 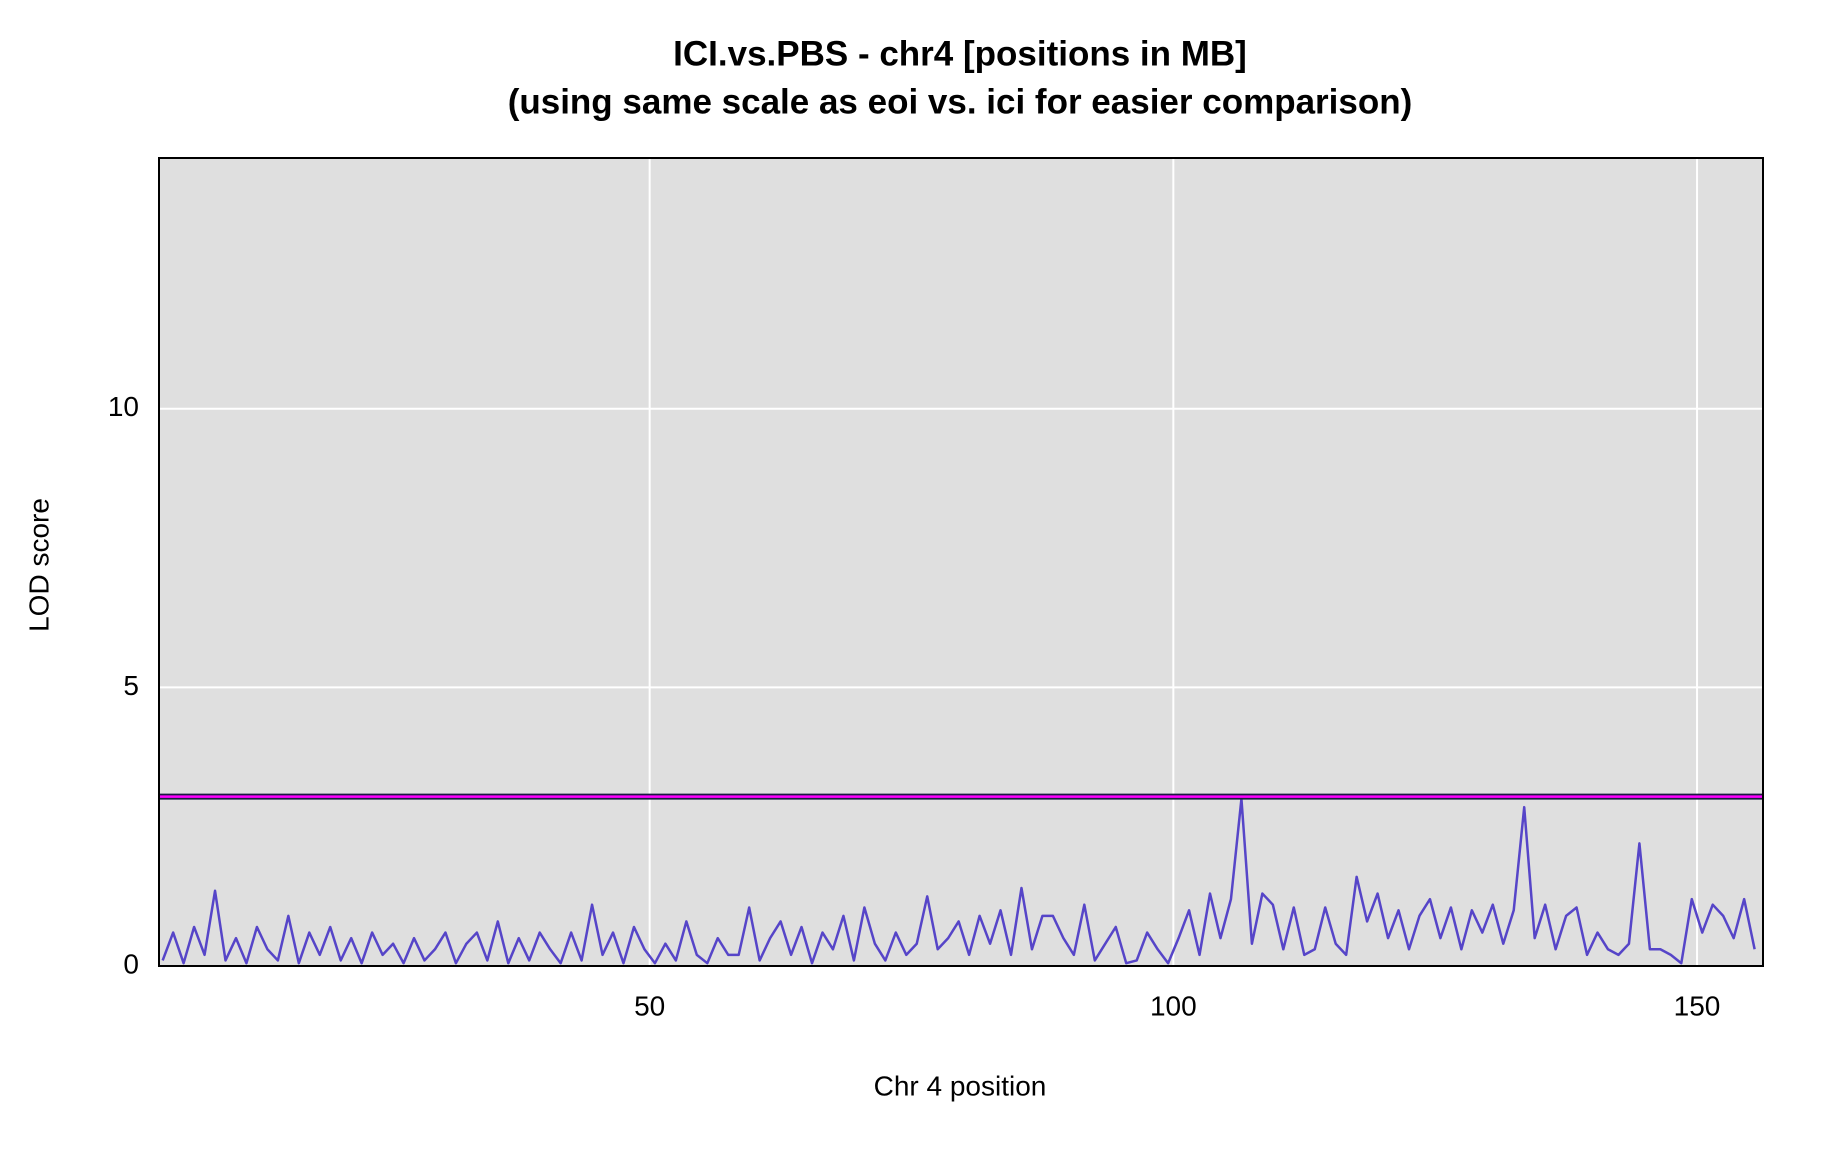 I want to click on lod-line, so click(x=958, y=881).